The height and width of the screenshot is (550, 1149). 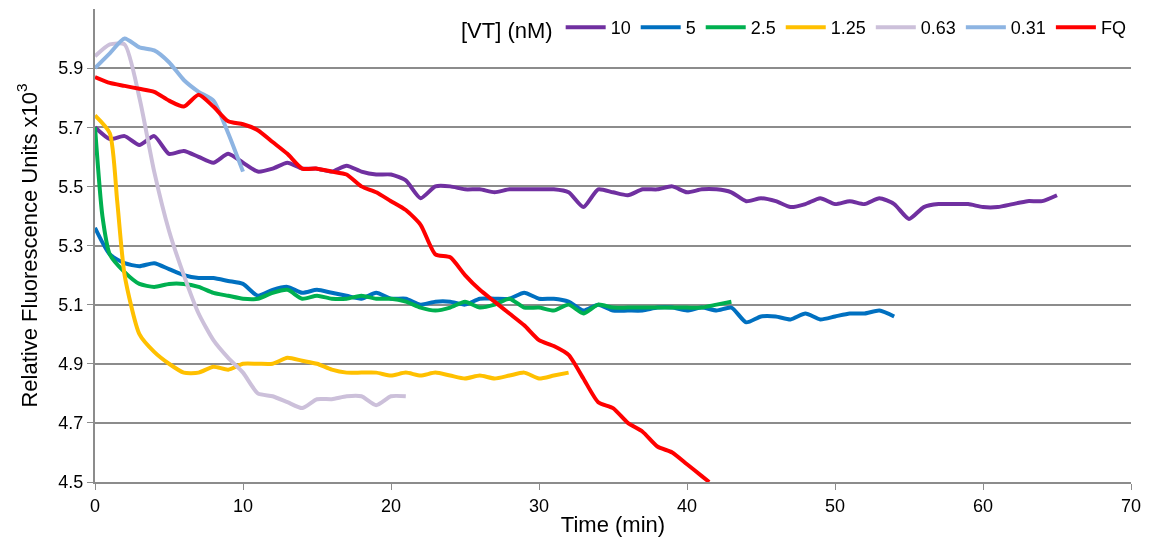 What do you see at coordinates (71, 186) in the screenshot?
I see `y-tick-label: 5.5` at bounding box center [71, 186].